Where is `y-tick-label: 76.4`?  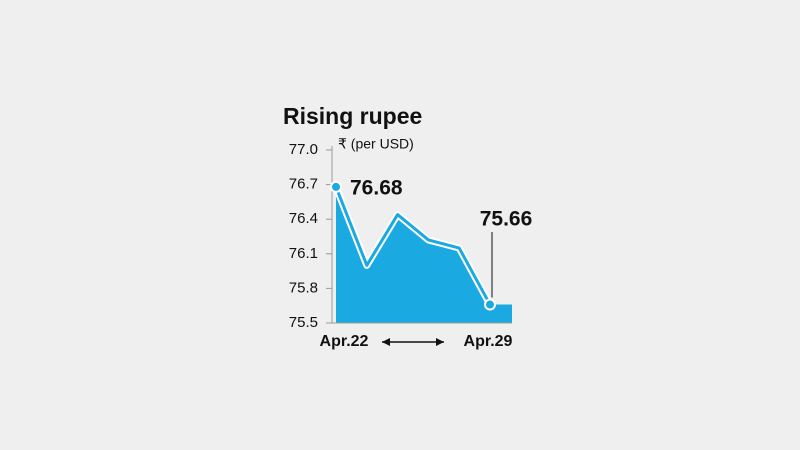 y-tick-label: 76.4 is located at coordinates (303, 218).